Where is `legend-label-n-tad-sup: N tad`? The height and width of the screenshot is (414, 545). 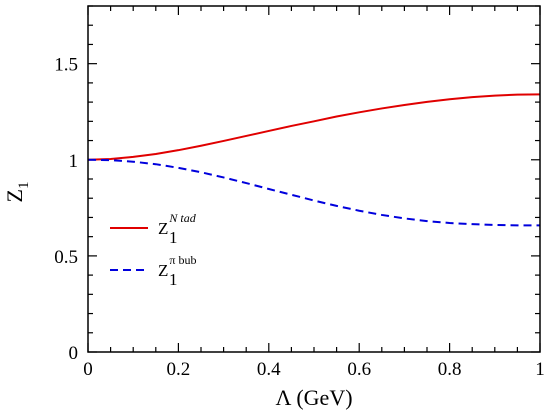
legend-label-n-tad-sup: N tad is located at coordinates (182, 218).